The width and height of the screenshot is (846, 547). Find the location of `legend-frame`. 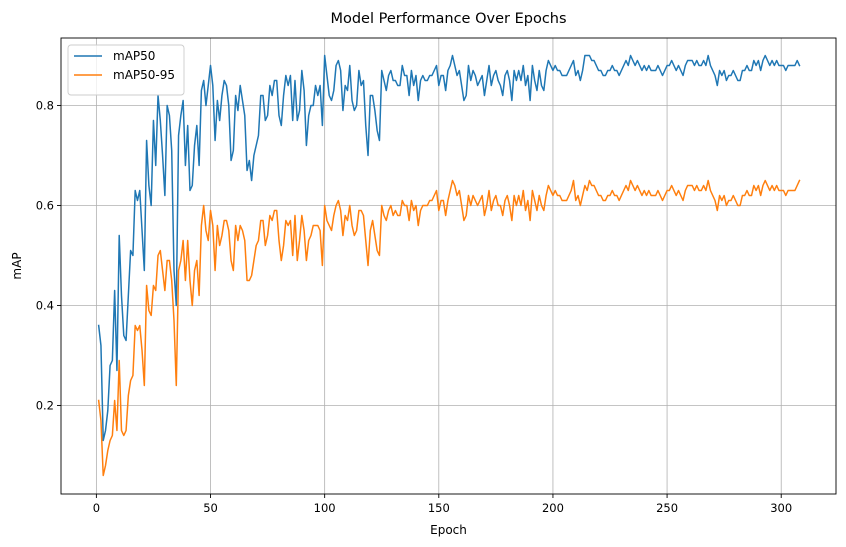

legend-frame is located at coordinates (126, 70).